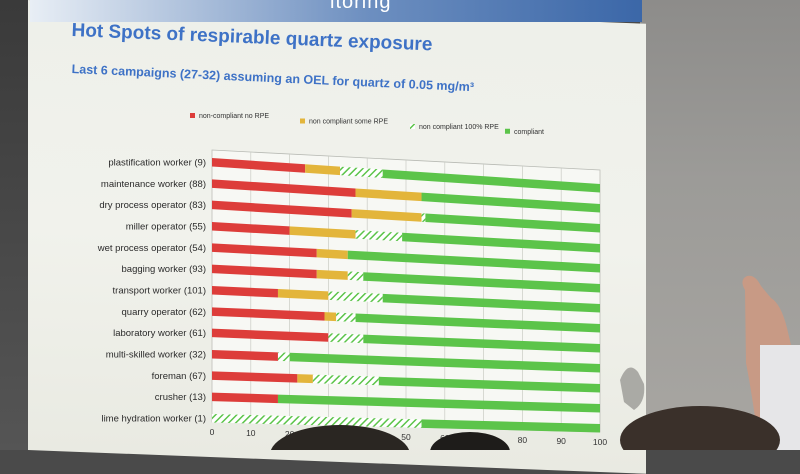 This screenshot has width=800, height=474. What do you see at coordinates (157, 163) in the screenshot?
I see `category-label: plastification worker (9)` at bounding box center [157, 163].